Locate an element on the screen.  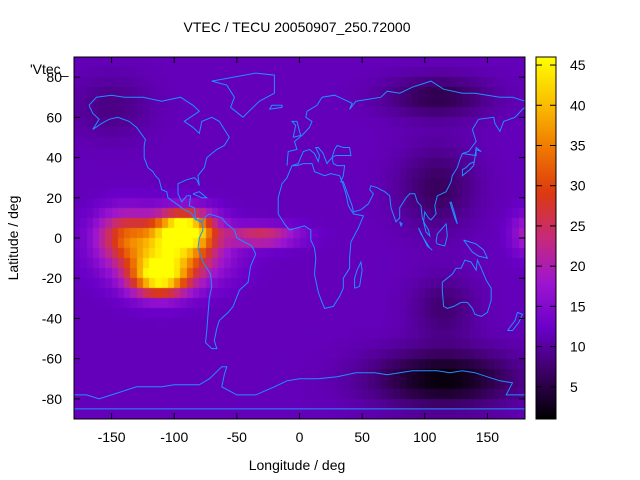
colorbar-tick-label: 15 is located at coordinates (578, 306).